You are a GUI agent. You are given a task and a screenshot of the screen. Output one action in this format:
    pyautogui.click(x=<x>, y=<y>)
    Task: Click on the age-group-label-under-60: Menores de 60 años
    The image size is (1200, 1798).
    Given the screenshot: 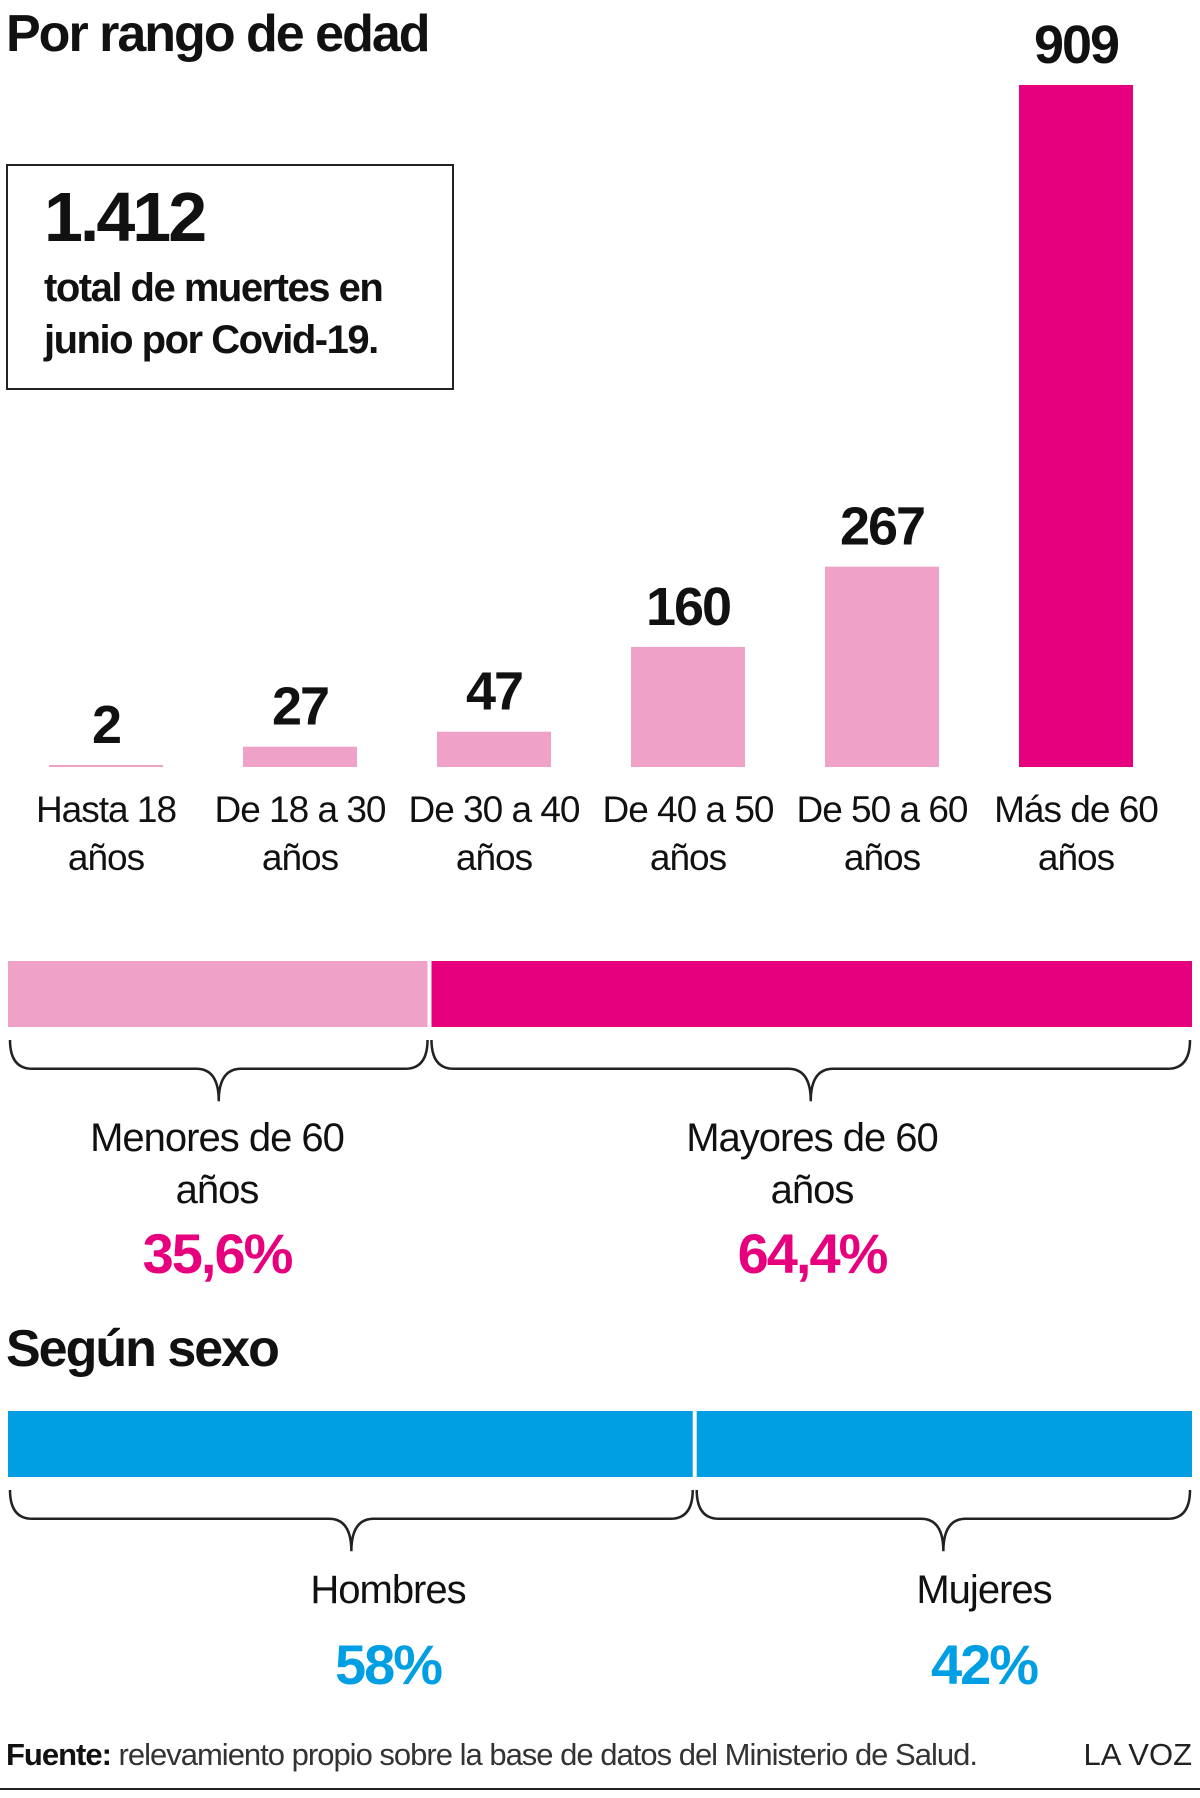 What is the action you would take?
    pyautogui.click(x=217, y=1164)
    